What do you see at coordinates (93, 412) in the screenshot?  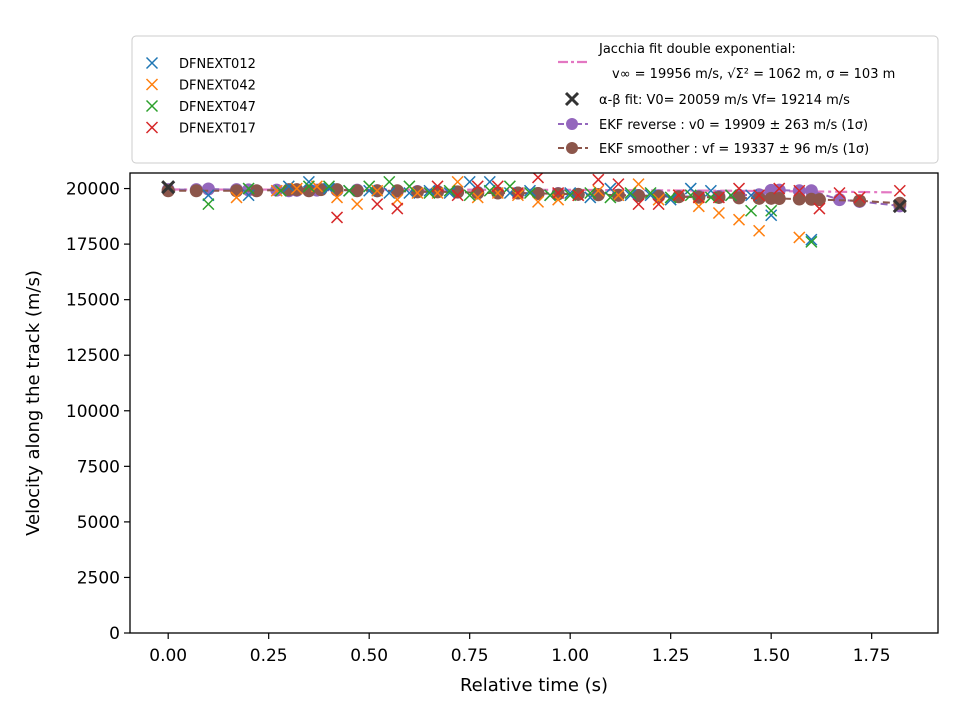 I see `y-tick-label: 10000` at bounding box center [93, 412].